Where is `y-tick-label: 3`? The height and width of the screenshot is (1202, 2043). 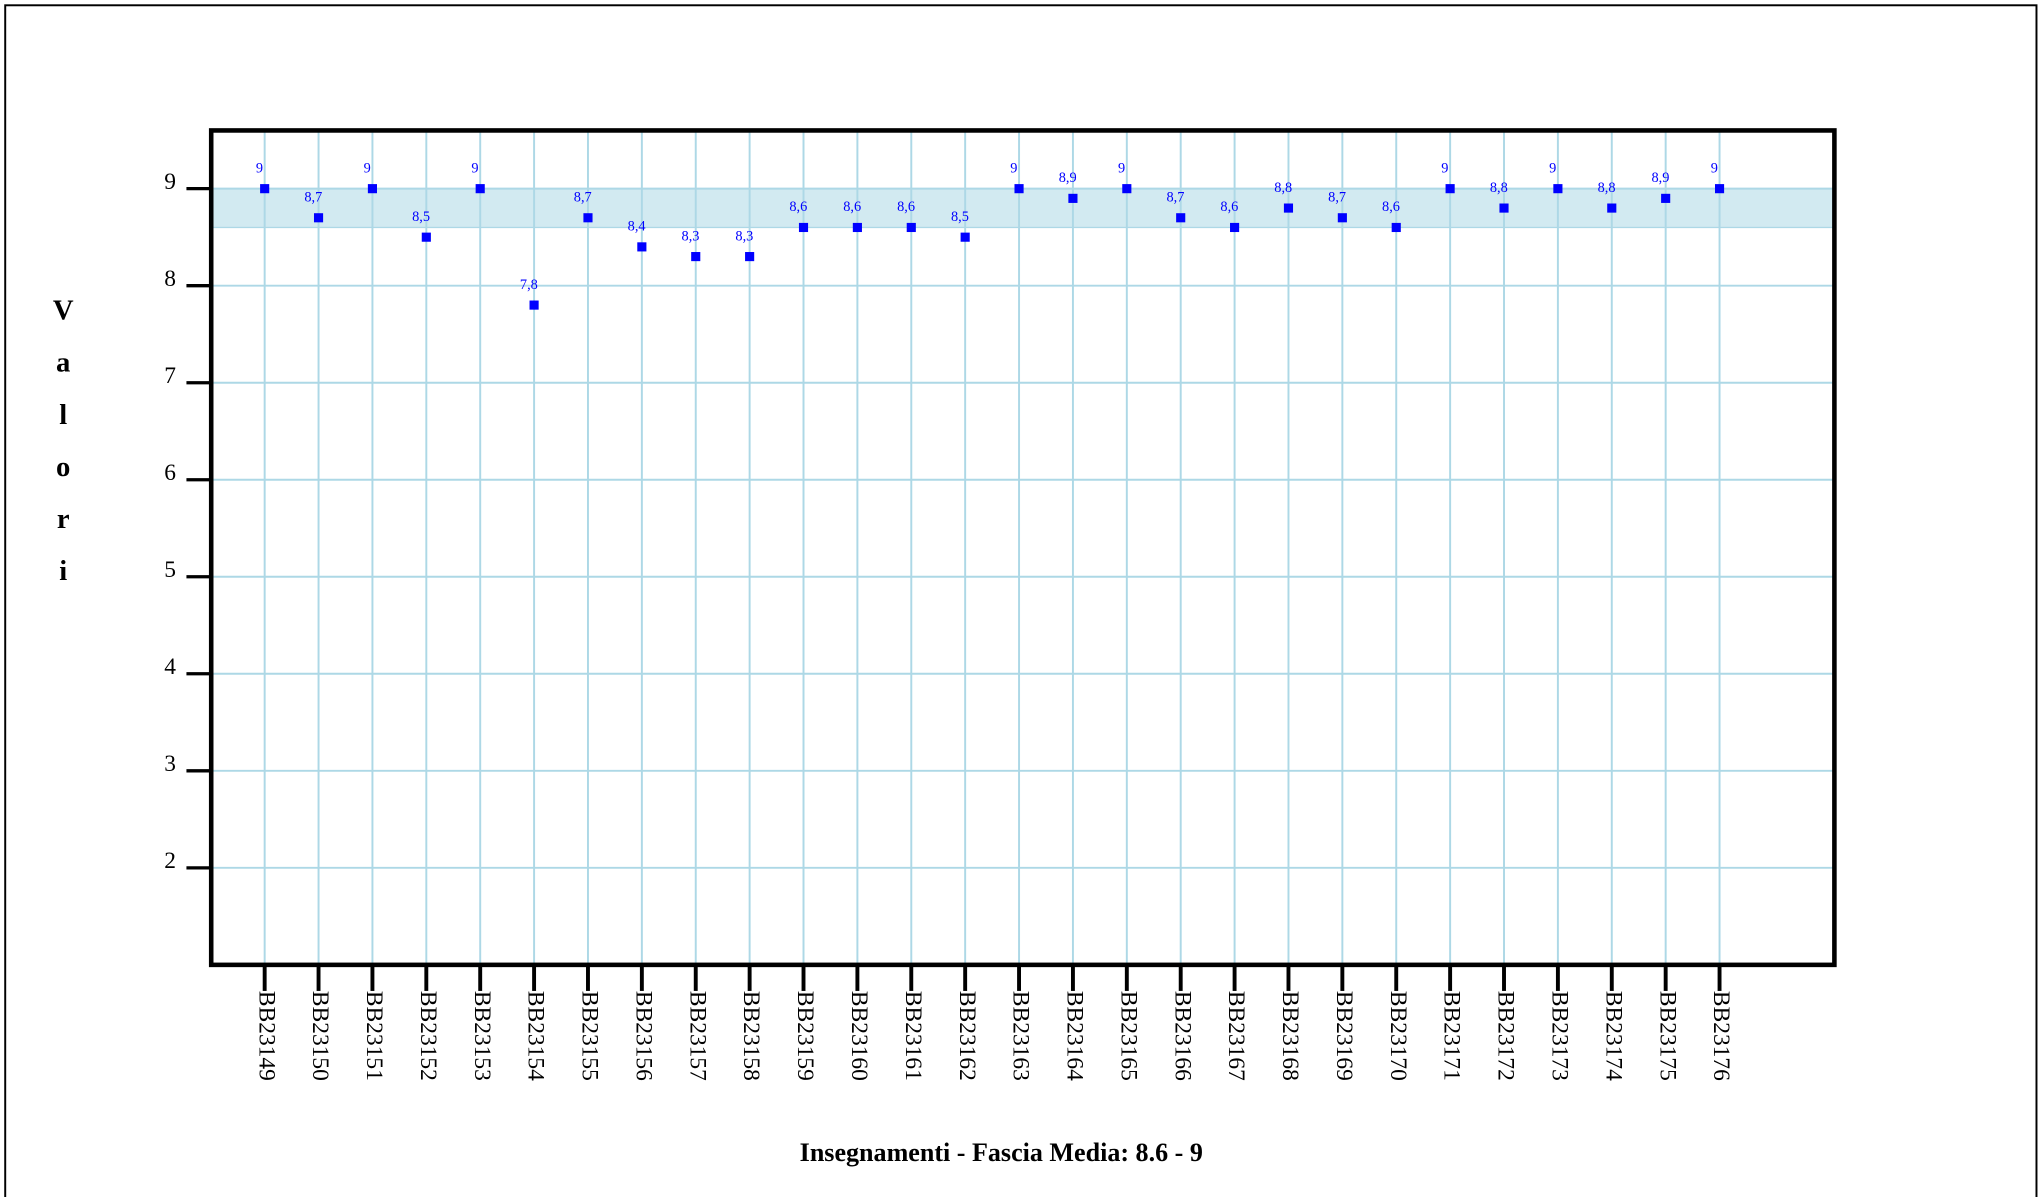 y-tick-label: 3 is located at coordinates (170, 764).